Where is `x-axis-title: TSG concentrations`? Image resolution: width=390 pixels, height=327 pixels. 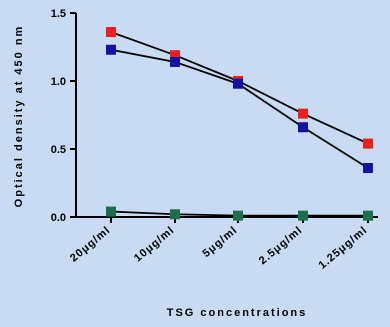 x-axis-title: TSG concentrations is located at coordinates (237, 313).